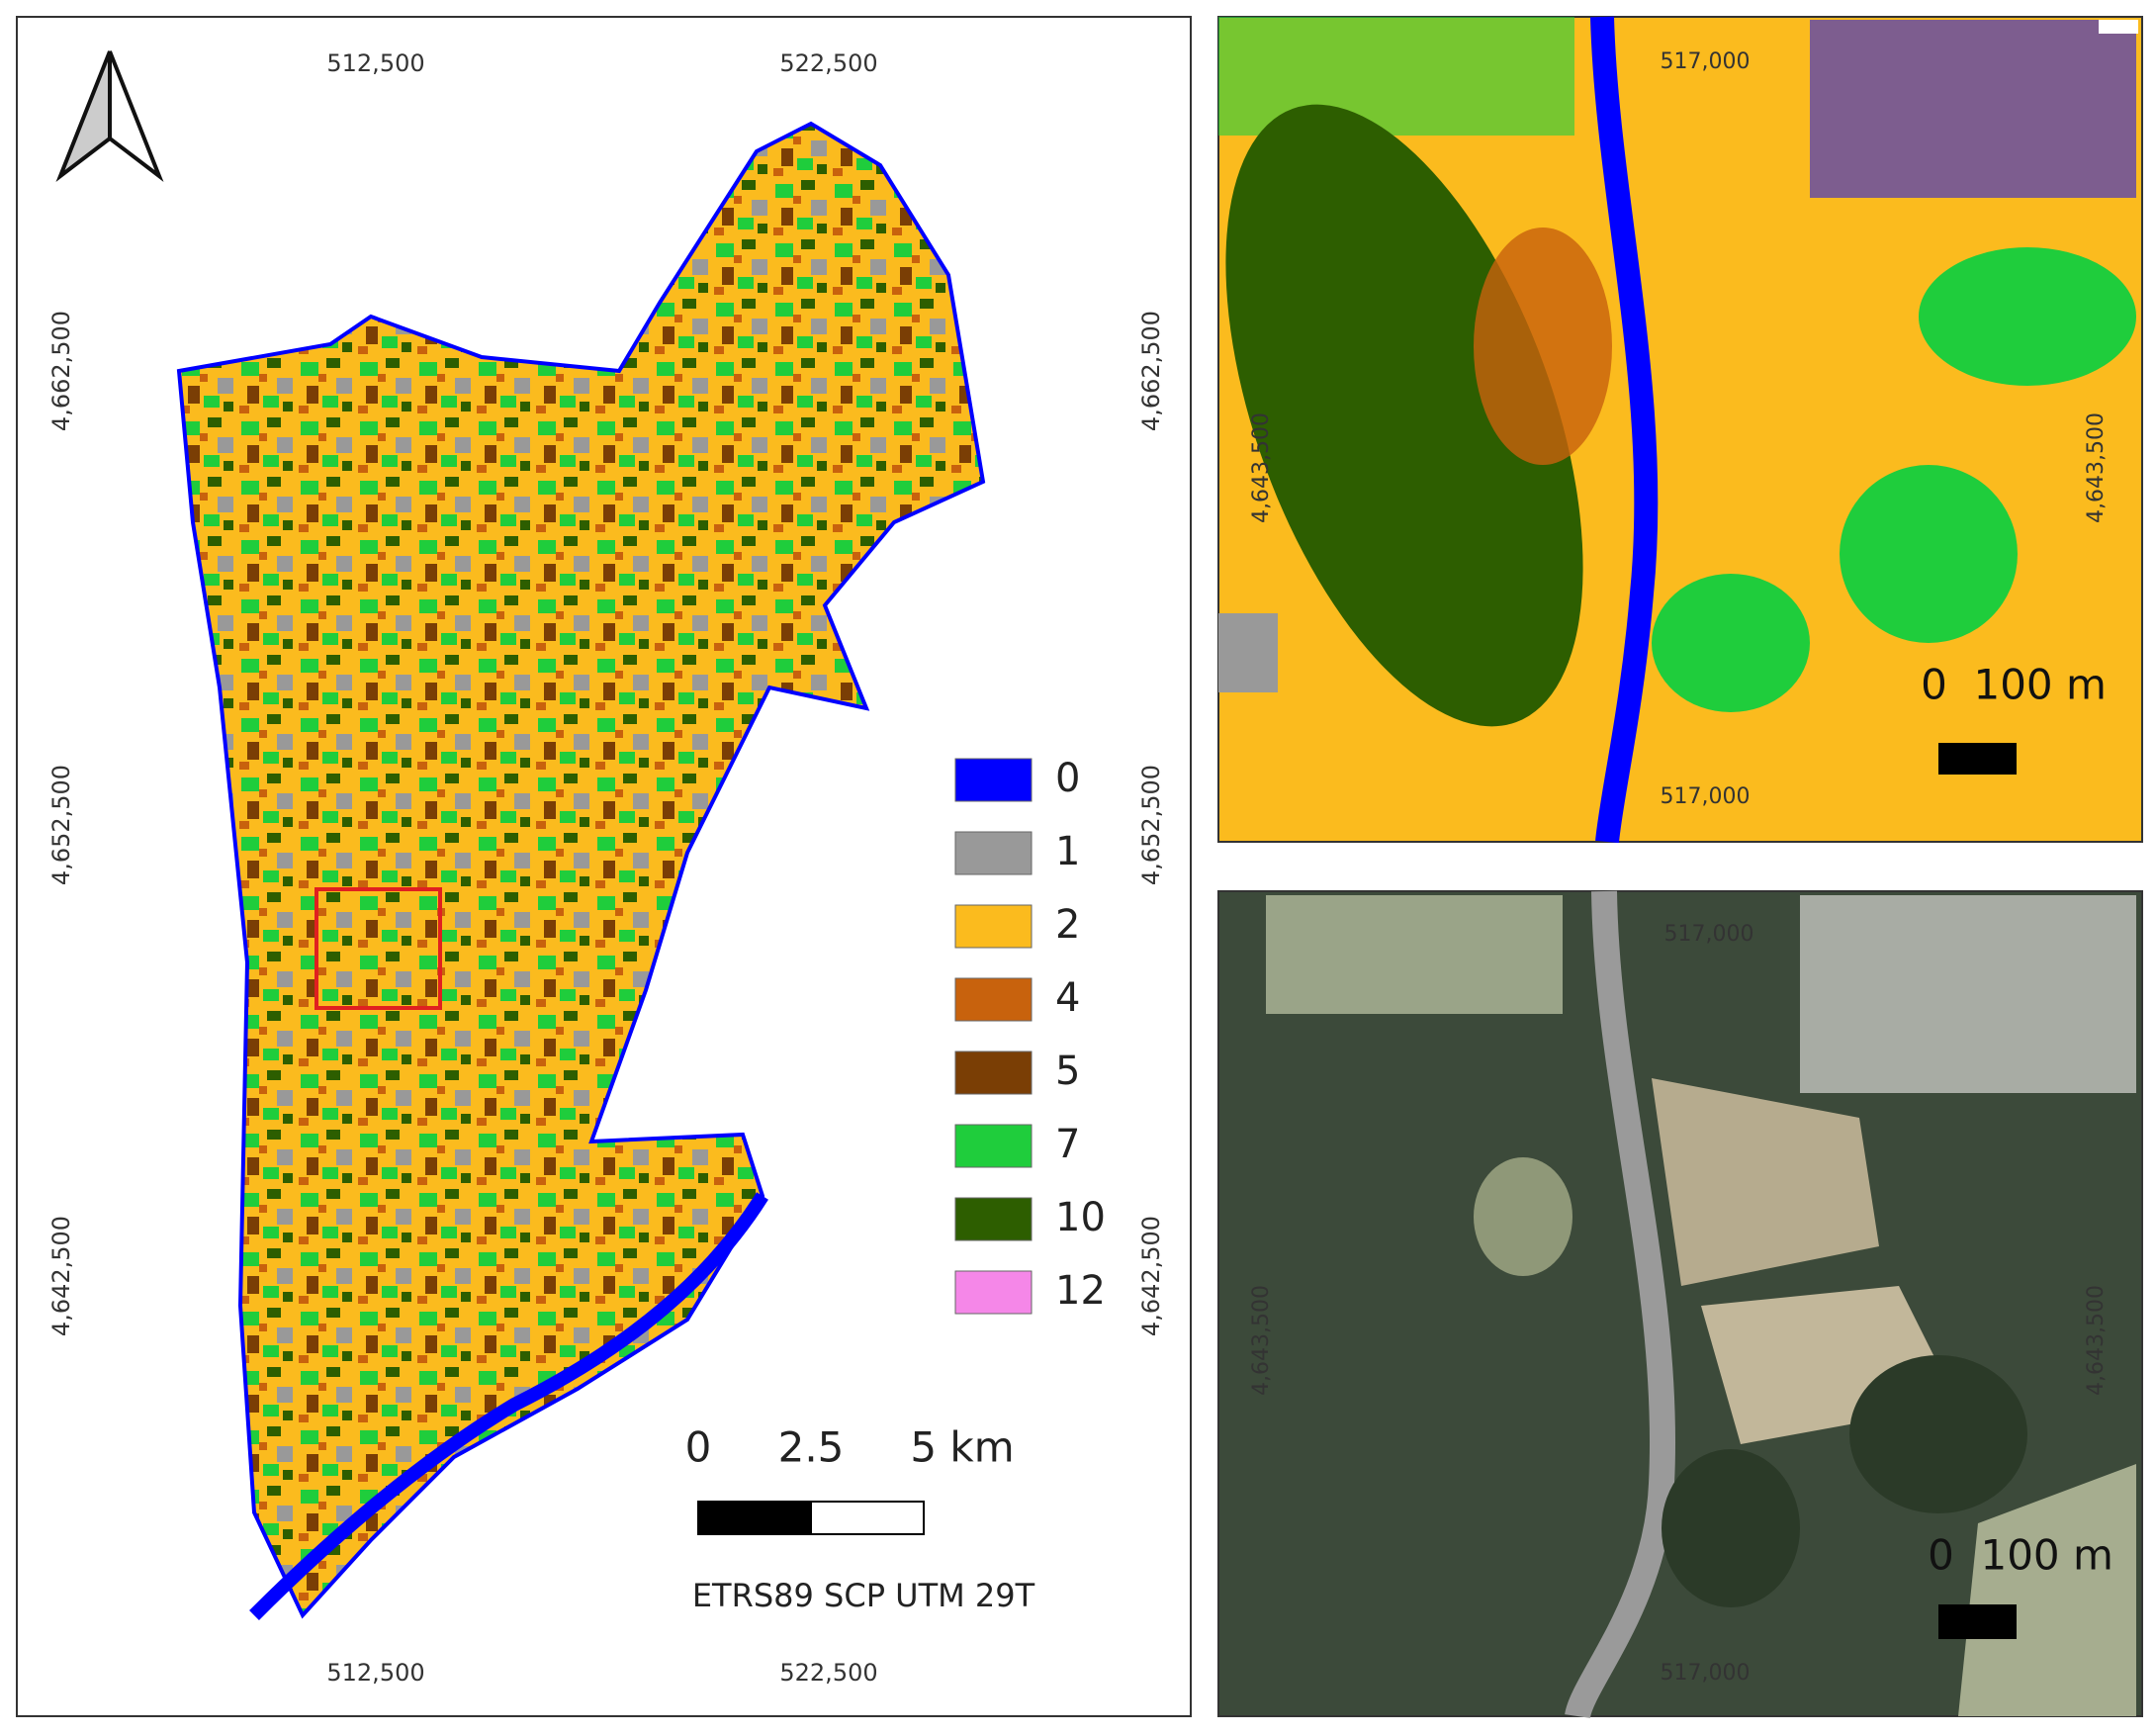 This screenshot has width=2156, height=1736. I want to click on estuary, so click(508, 1406).